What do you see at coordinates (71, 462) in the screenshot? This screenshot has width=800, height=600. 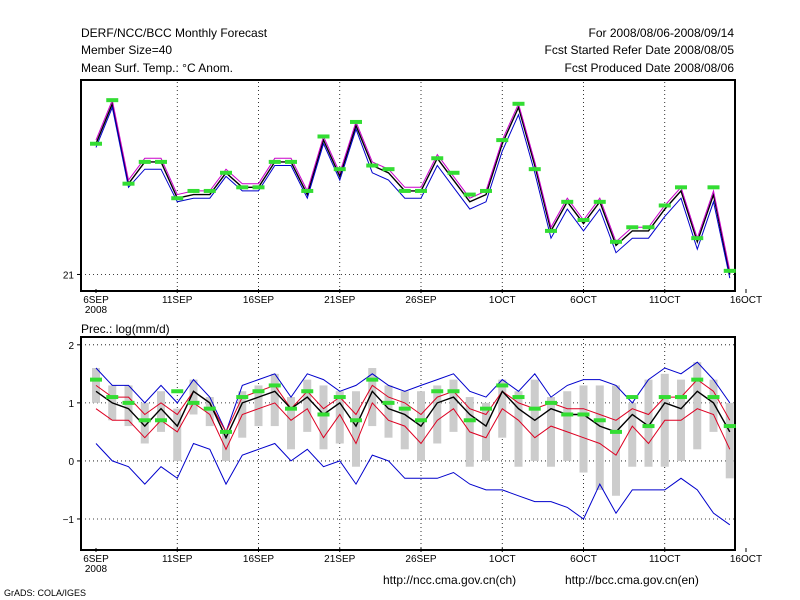 I see `y-tick-label: 0` at bounding box center [71, 462].